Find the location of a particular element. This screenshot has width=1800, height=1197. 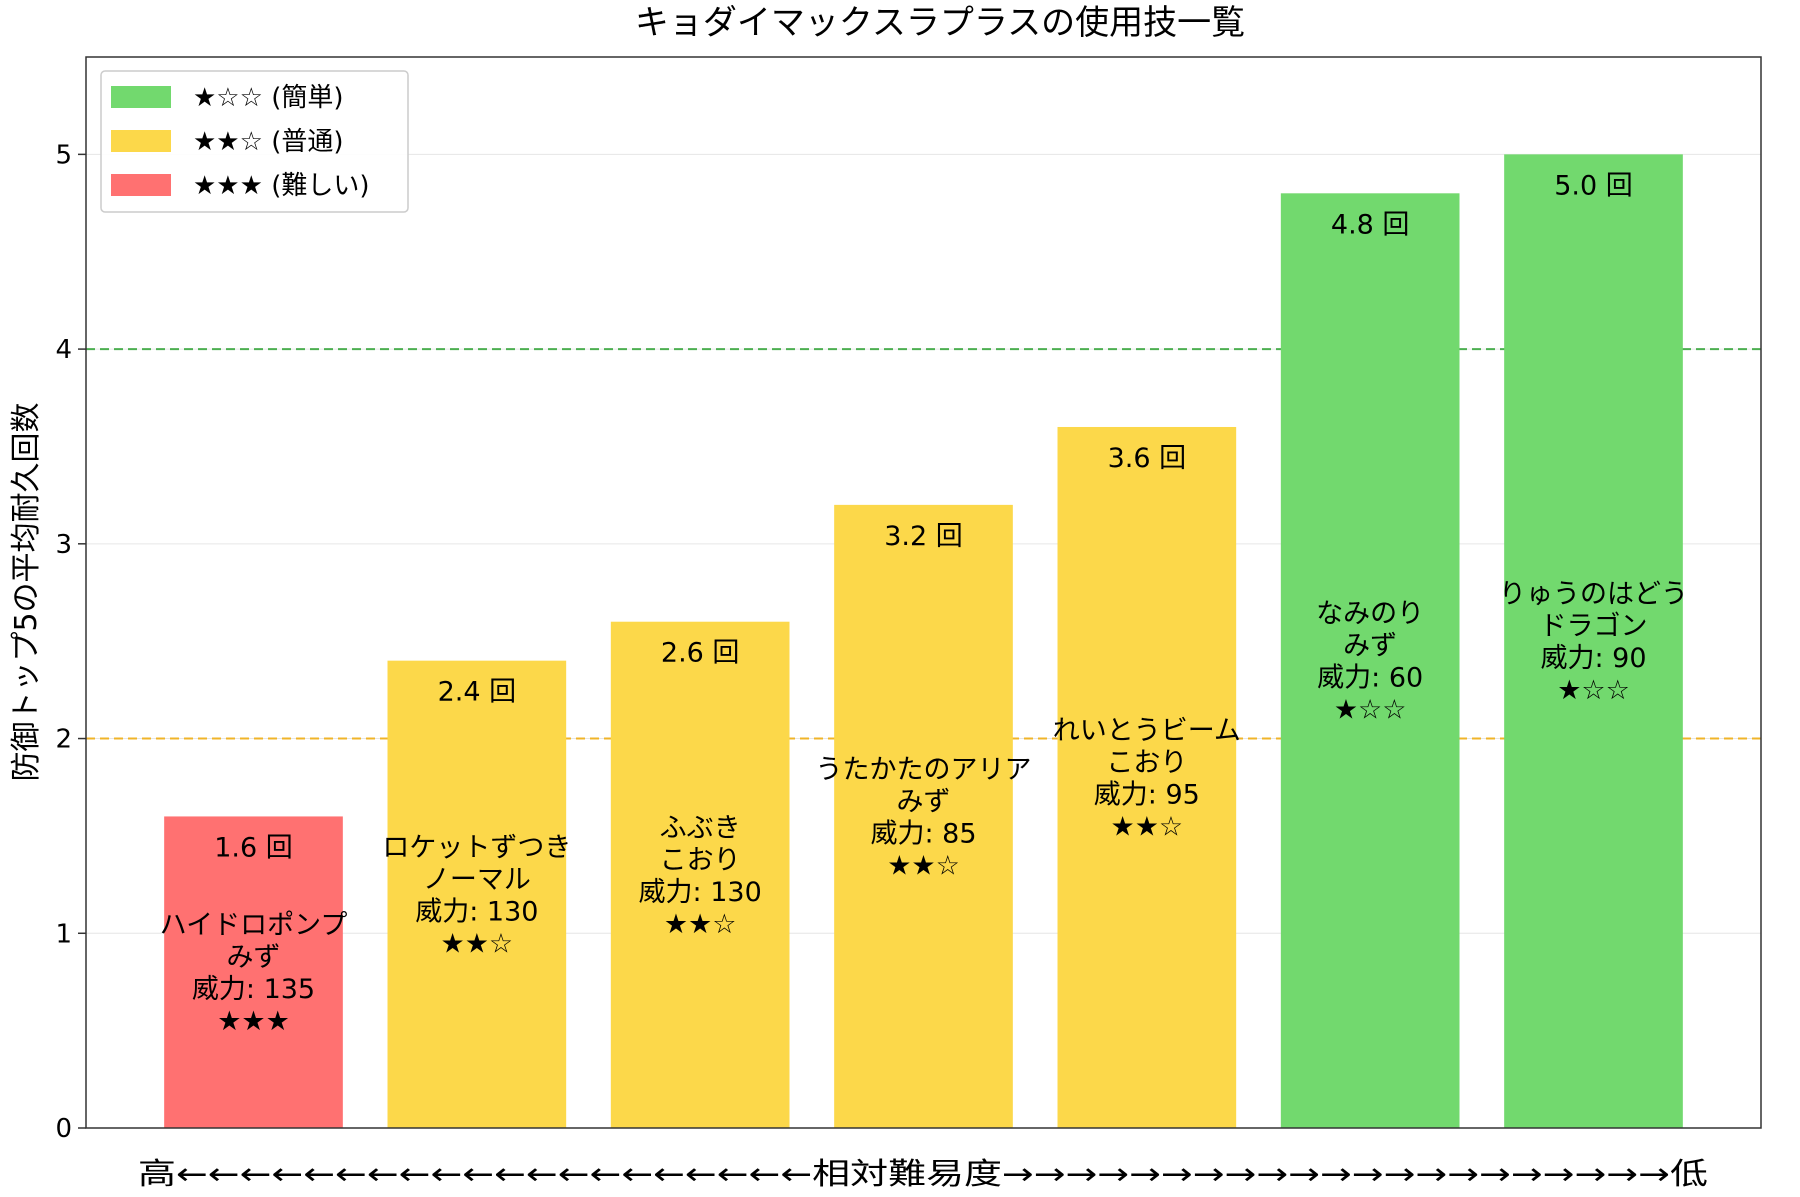

move-name-label: ハイドロポンプ is located at coordinates (254, 925).